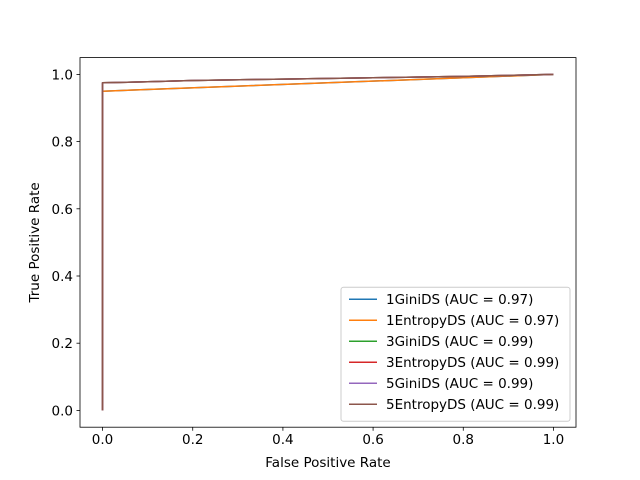 The width and height of the screenshot is (640, 480). I want to click on x-tick-label: 0.6, so click(372, 440).